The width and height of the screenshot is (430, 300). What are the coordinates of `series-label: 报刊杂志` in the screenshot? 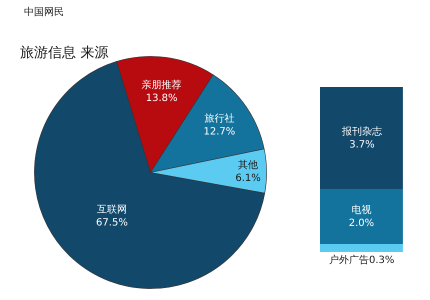 It's located at (361, 131).